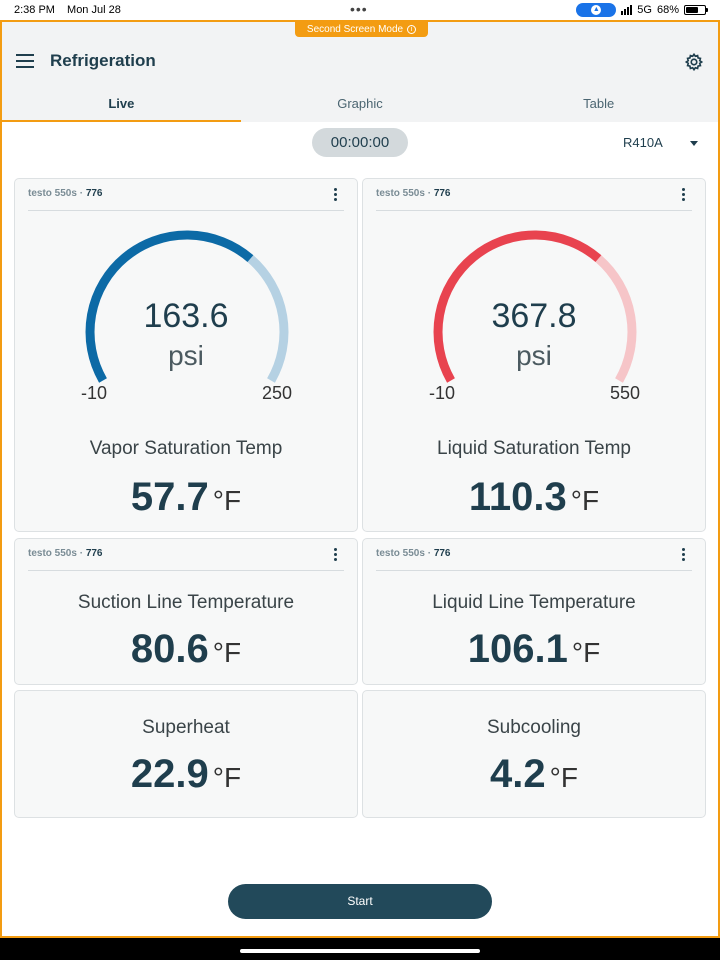 The image size is (720, 960). I want to click on navigation-indicator-icon: ▲, so click(596, 10).